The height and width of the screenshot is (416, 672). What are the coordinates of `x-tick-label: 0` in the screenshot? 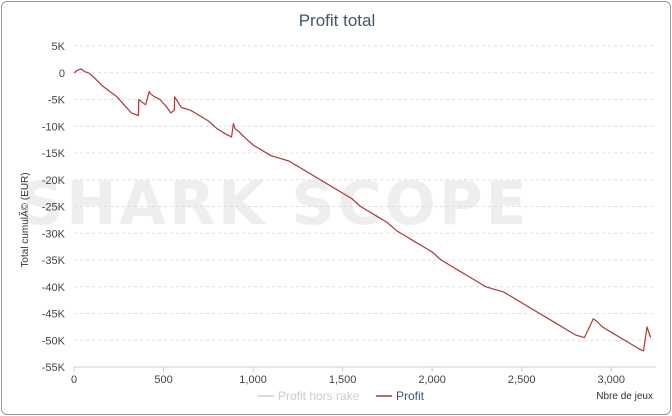 It's located at (74, 380).